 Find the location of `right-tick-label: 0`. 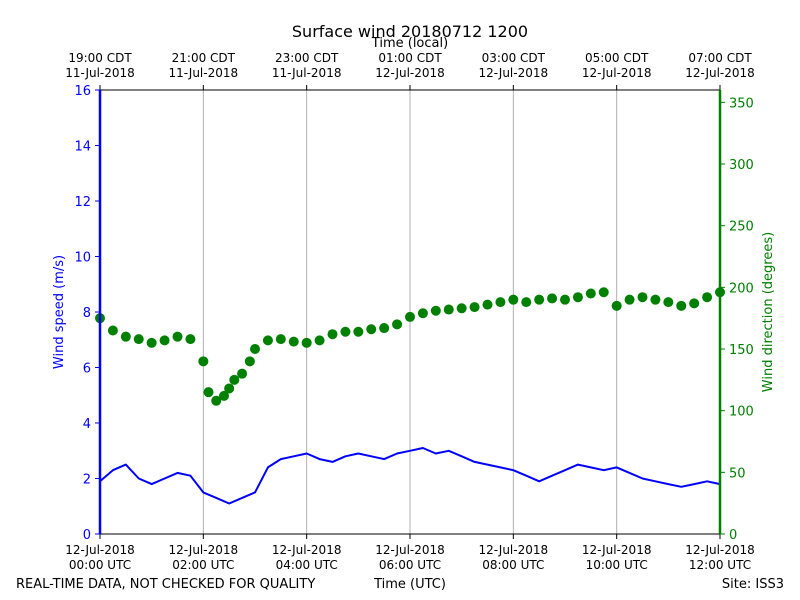

right-tick-label: 0 is located at coordinates (733, 535).